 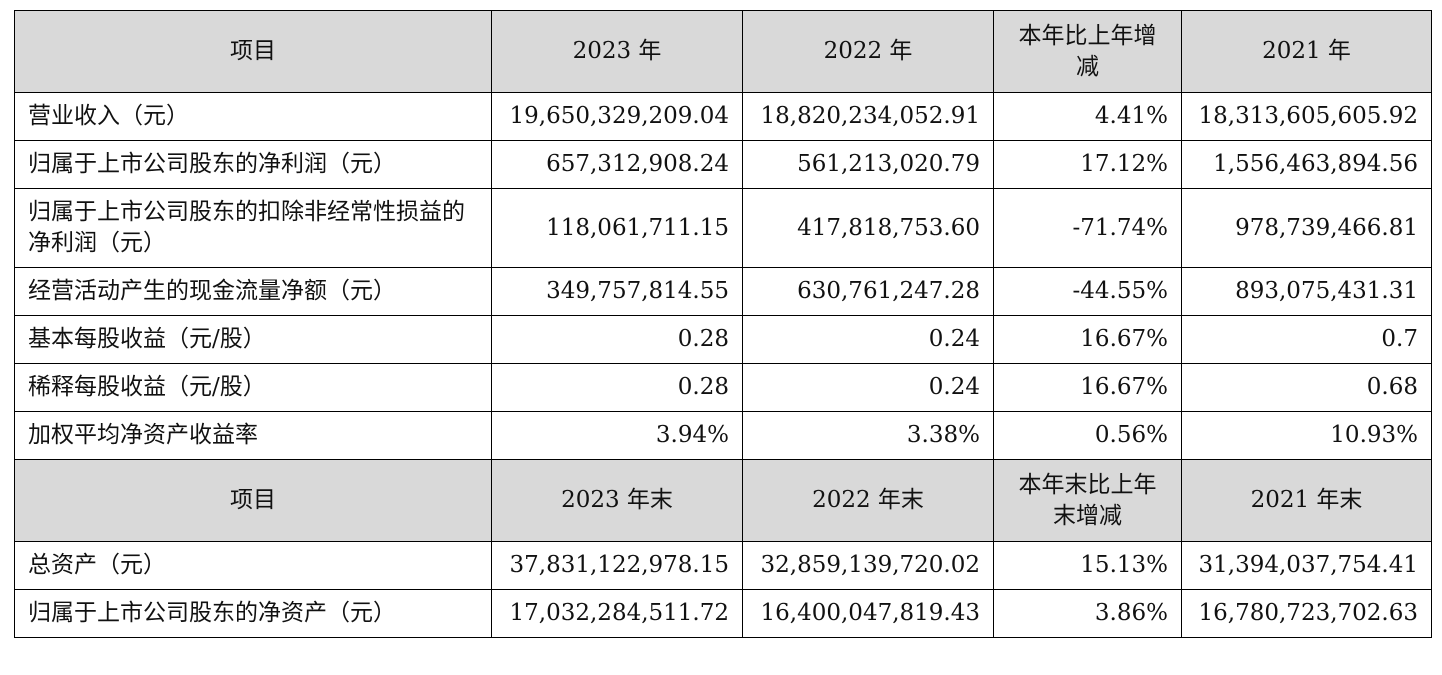 What do you see at coordinates (1087, 228) in the screenshot?
I see `cell-change: -71.74%` at bounding box center [1087, 228].